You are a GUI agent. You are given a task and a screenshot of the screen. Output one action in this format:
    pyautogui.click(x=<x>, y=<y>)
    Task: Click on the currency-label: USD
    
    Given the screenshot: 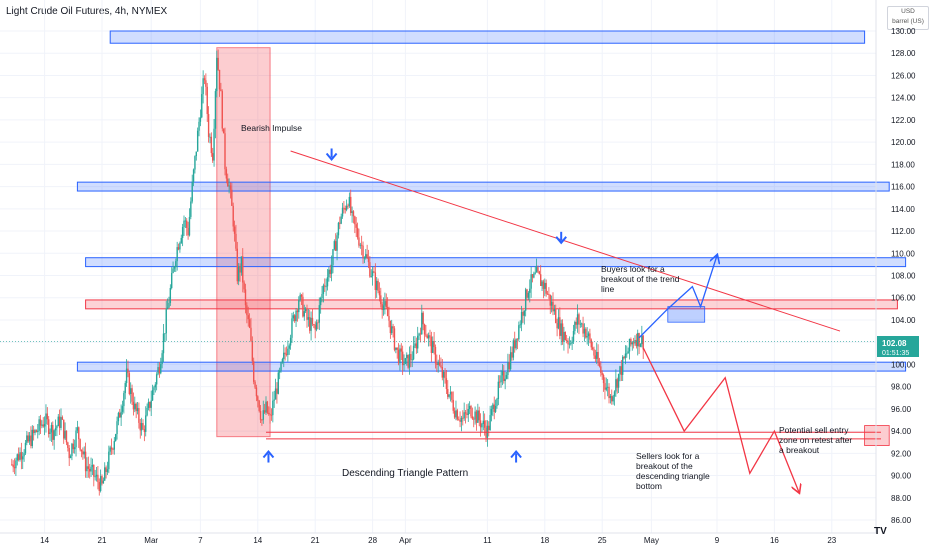 What is the action you would take?
    pyautogui.click(x=908, y=11)
    